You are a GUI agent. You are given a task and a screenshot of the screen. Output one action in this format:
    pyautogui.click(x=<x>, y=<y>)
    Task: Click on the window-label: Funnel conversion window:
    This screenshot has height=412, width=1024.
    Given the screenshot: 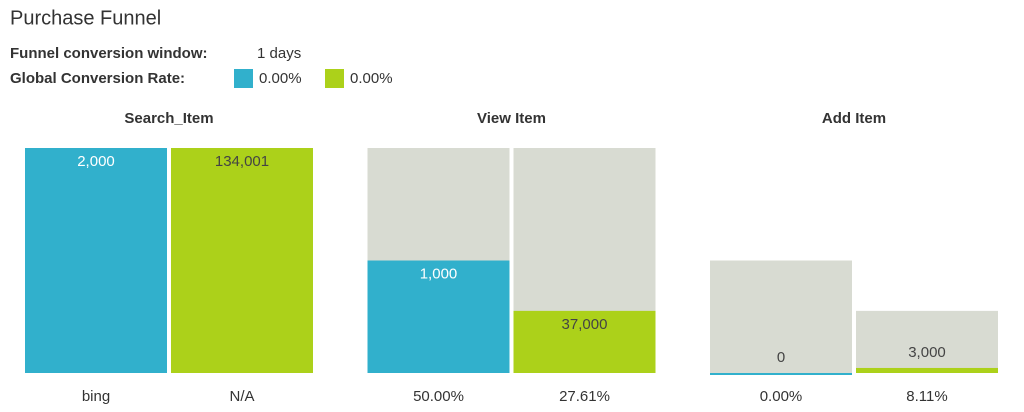 What is the action you would take?
    pyautogui.click(x=109, y=53)
    